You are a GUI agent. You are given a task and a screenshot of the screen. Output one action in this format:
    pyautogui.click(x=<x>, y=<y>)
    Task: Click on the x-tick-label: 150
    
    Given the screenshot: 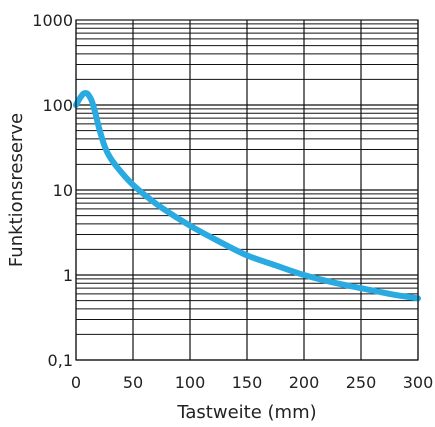 What is the action you would take?
    pyautogui.click(x=247, y=382)
    